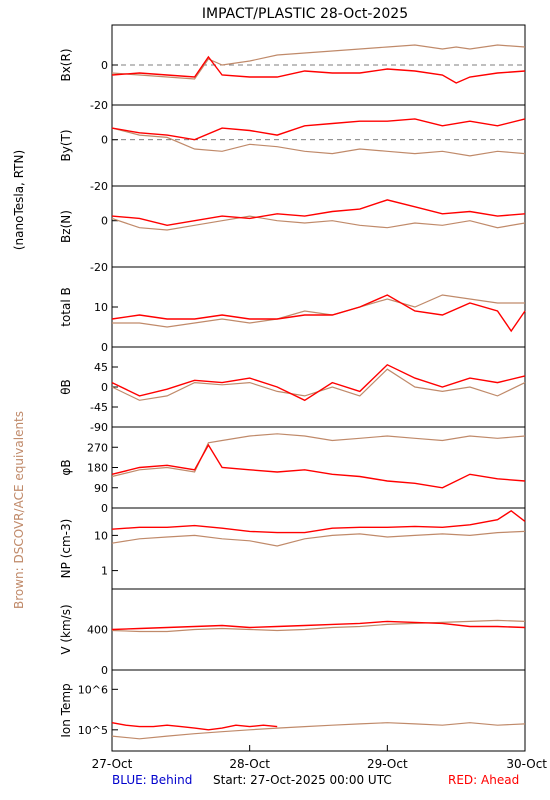 The image size is (550, 800). Describe the element at coordinates (66, 710) in the screenshot. I see `panel-ylabel: Ion Temp` at that location.